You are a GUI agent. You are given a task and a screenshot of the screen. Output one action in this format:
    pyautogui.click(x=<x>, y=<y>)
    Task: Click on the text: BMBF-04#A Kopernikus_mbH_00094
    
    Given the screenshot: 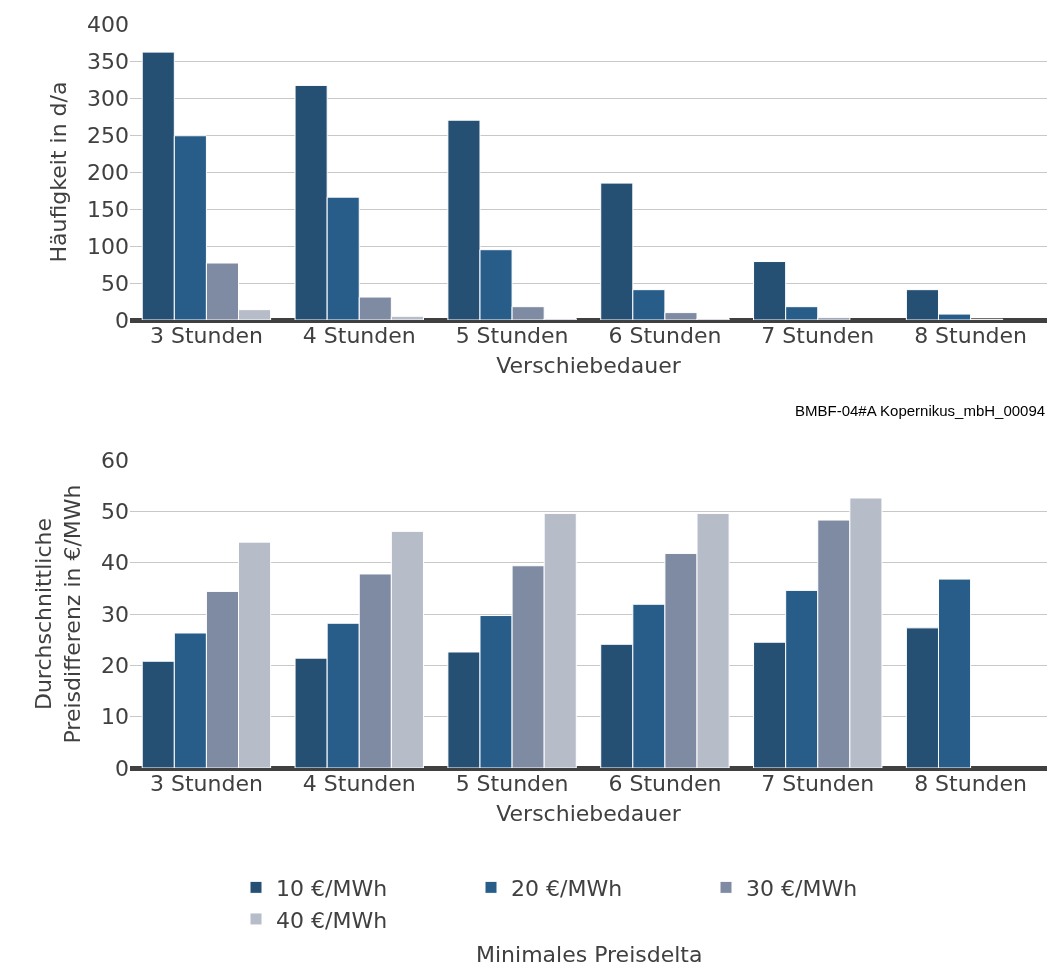 What is the action you would take?
    pyautogui.click(x=920, y=410)
    